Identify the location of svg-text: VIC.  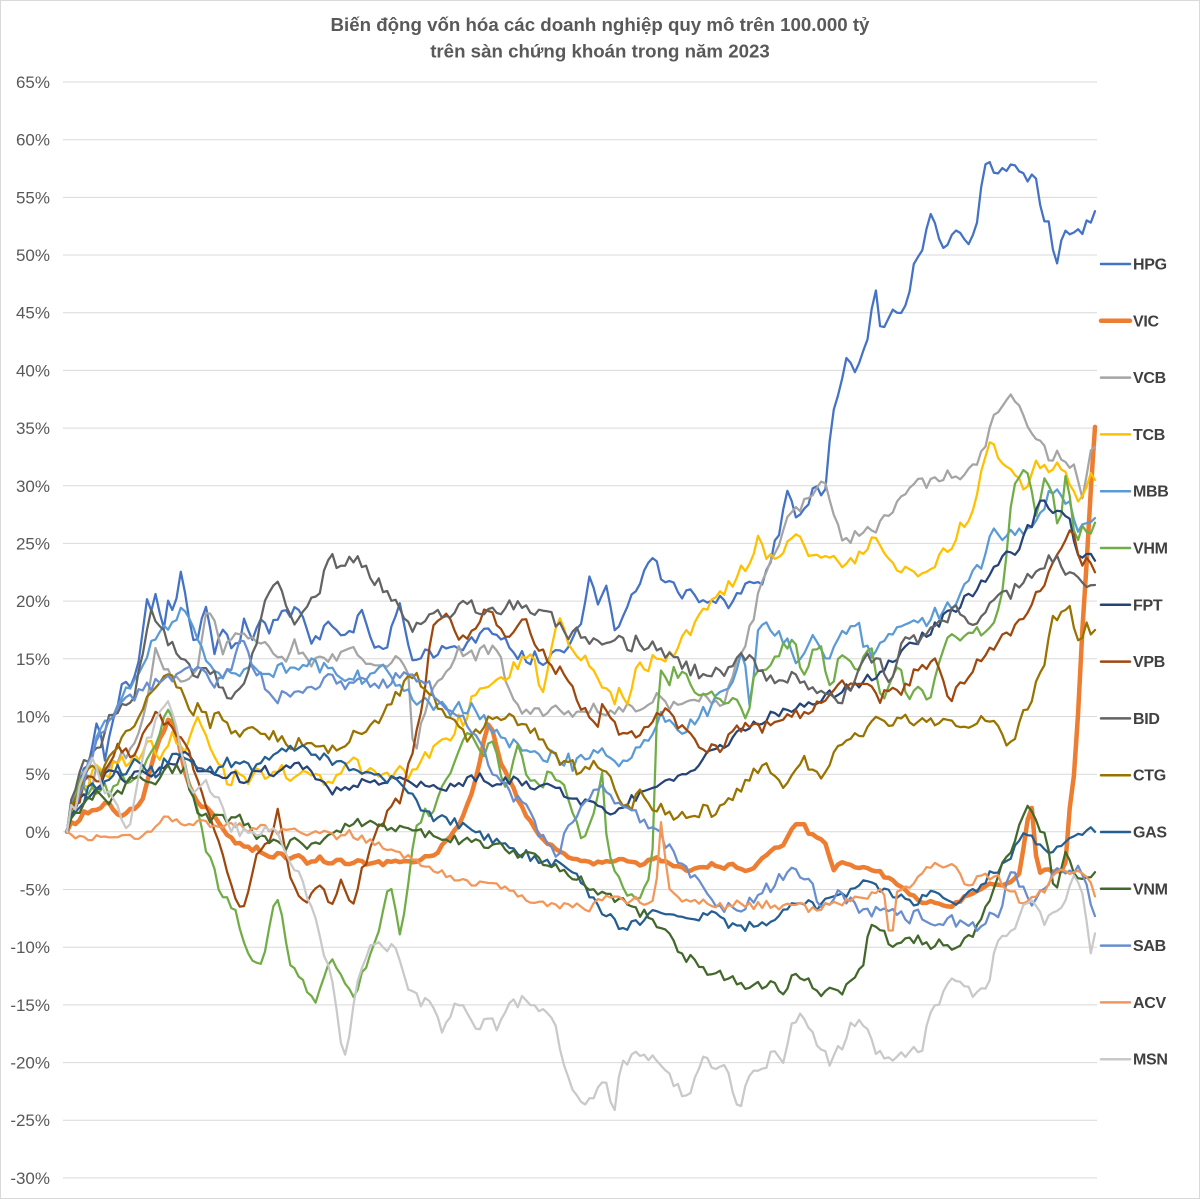
(1146, 321).